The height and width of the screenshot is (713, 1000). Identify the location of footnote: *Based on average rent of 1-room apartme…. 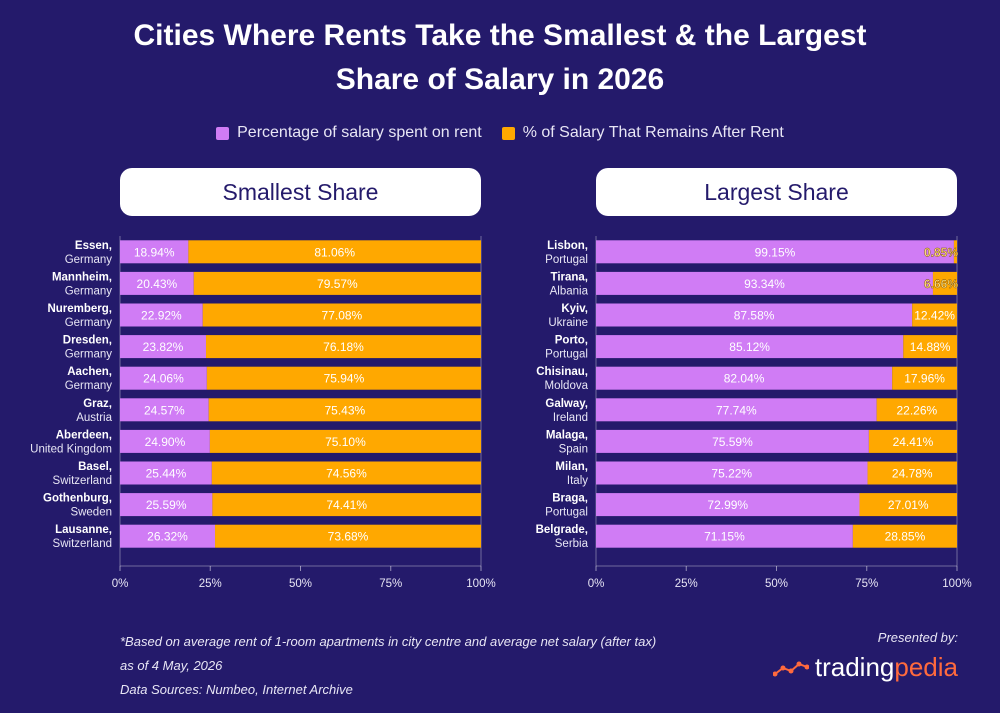
(388, 666).